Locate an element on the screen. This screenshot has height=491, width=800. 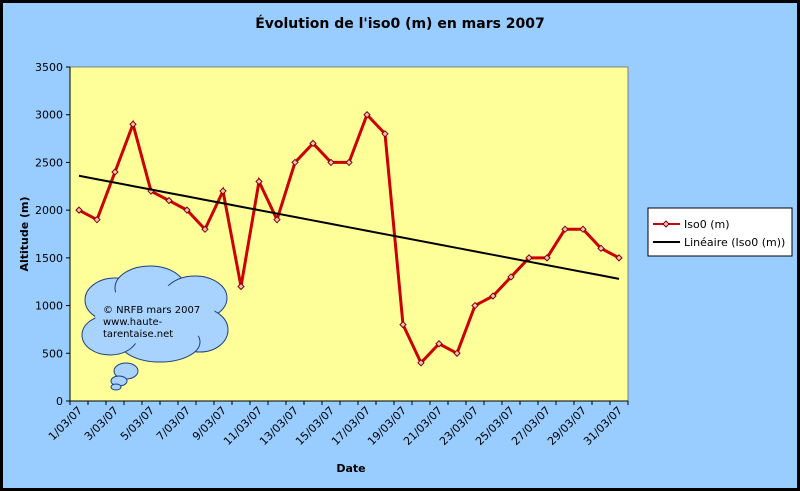
y-tick-label: 2500 is located at coordinates (49, 162).